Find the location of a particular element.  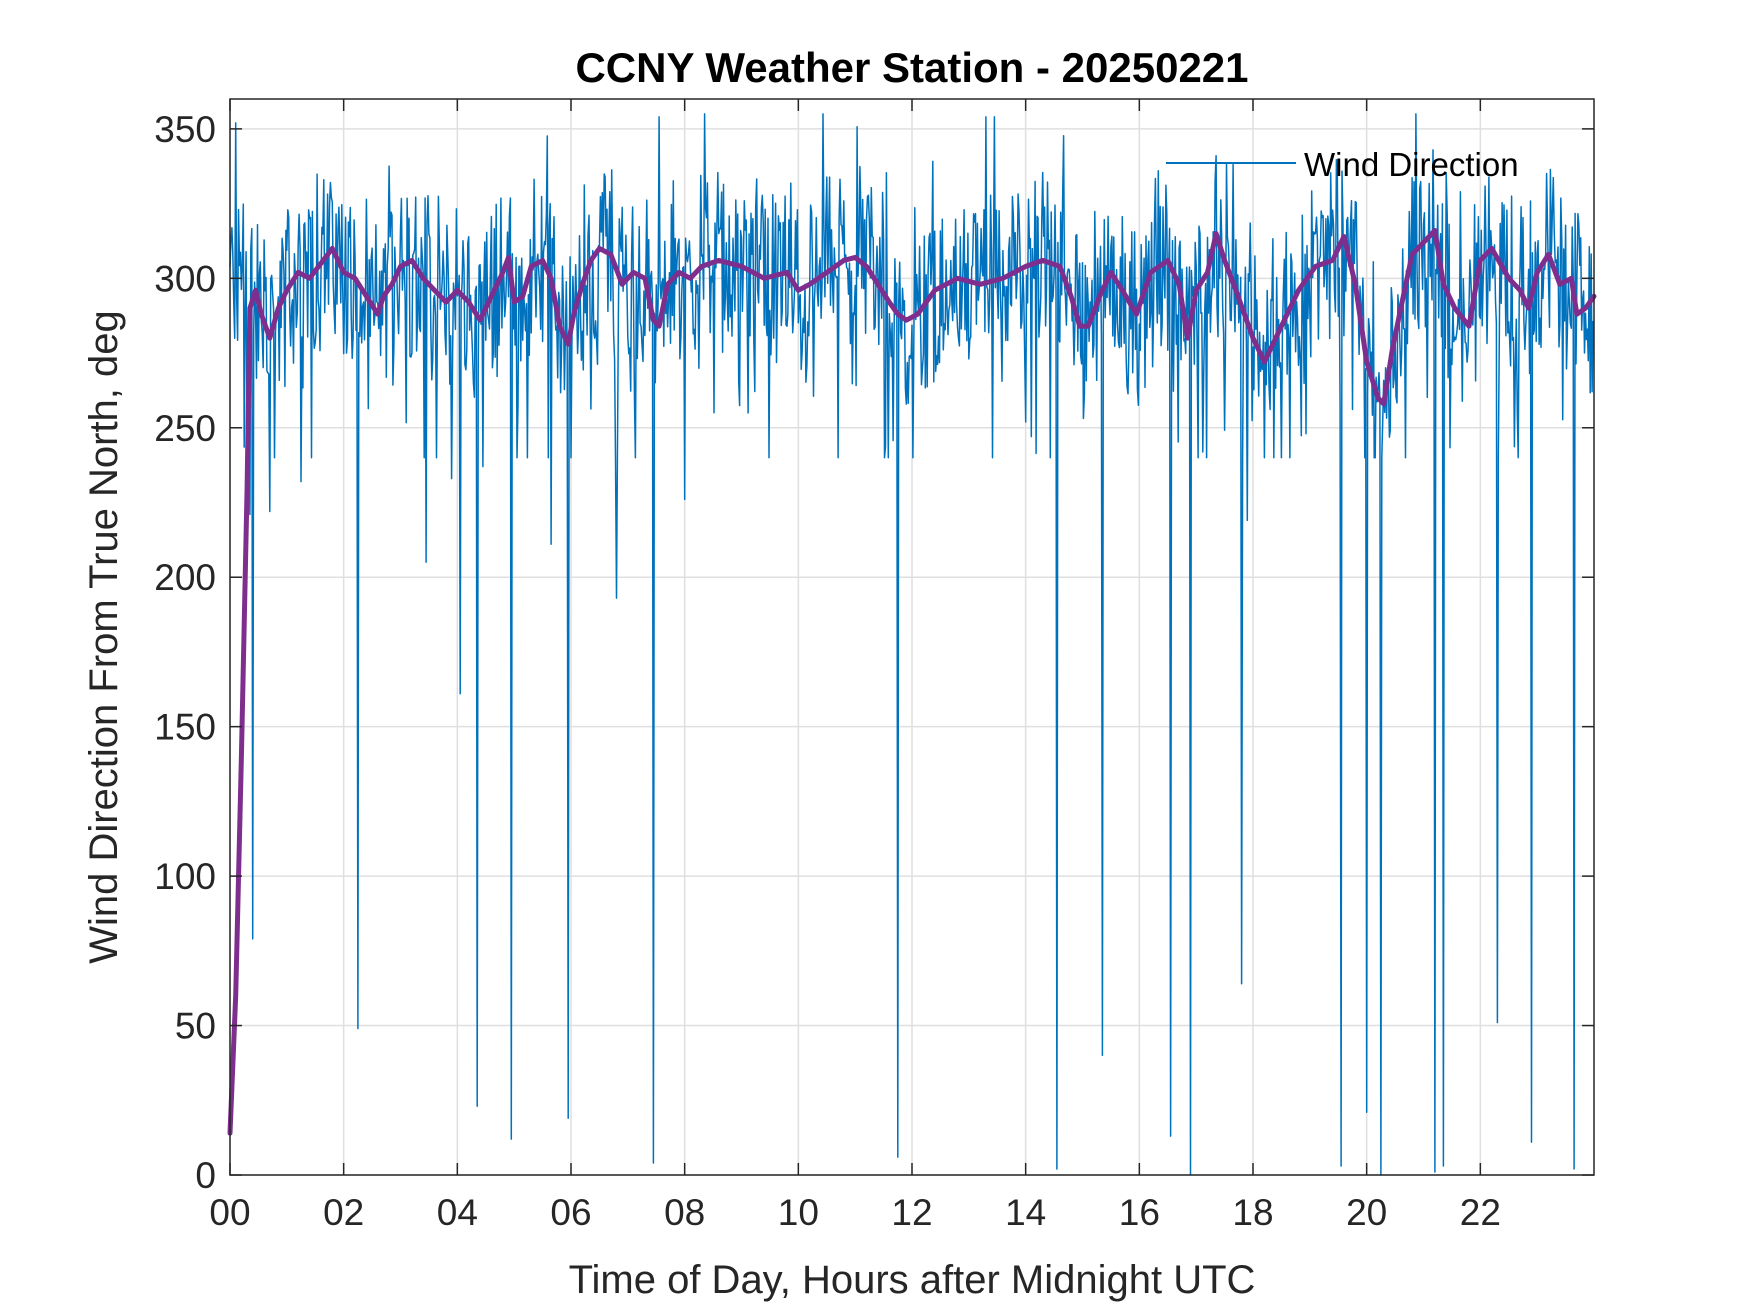

y-tick-label: 0 is located at coordinates (205, 1175).